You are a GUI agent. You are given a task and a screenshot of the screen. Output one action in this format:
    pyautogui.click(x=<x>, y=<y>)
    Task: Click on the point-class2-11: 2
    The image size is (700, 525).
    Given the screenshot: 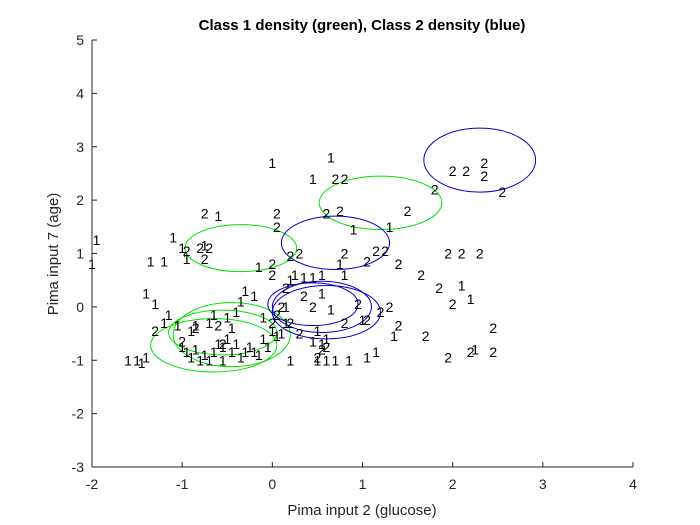 What is the action you would take?
    pyautogui.click(x=277, y=315)
    